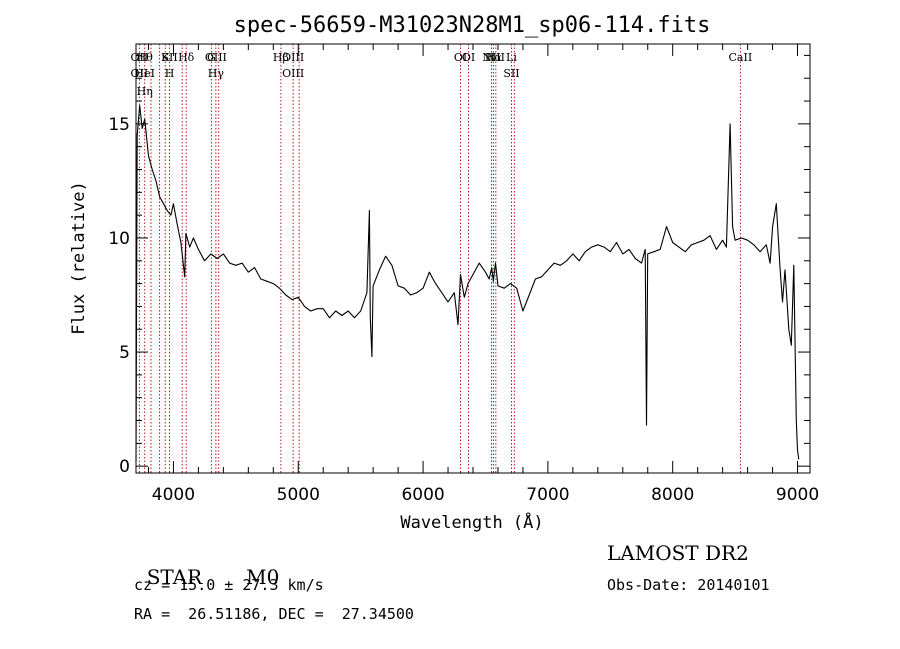 This screenshot has height=649, width=900. I want to click on y-tick-labels: 0 5 10 15, so click(119, 296).